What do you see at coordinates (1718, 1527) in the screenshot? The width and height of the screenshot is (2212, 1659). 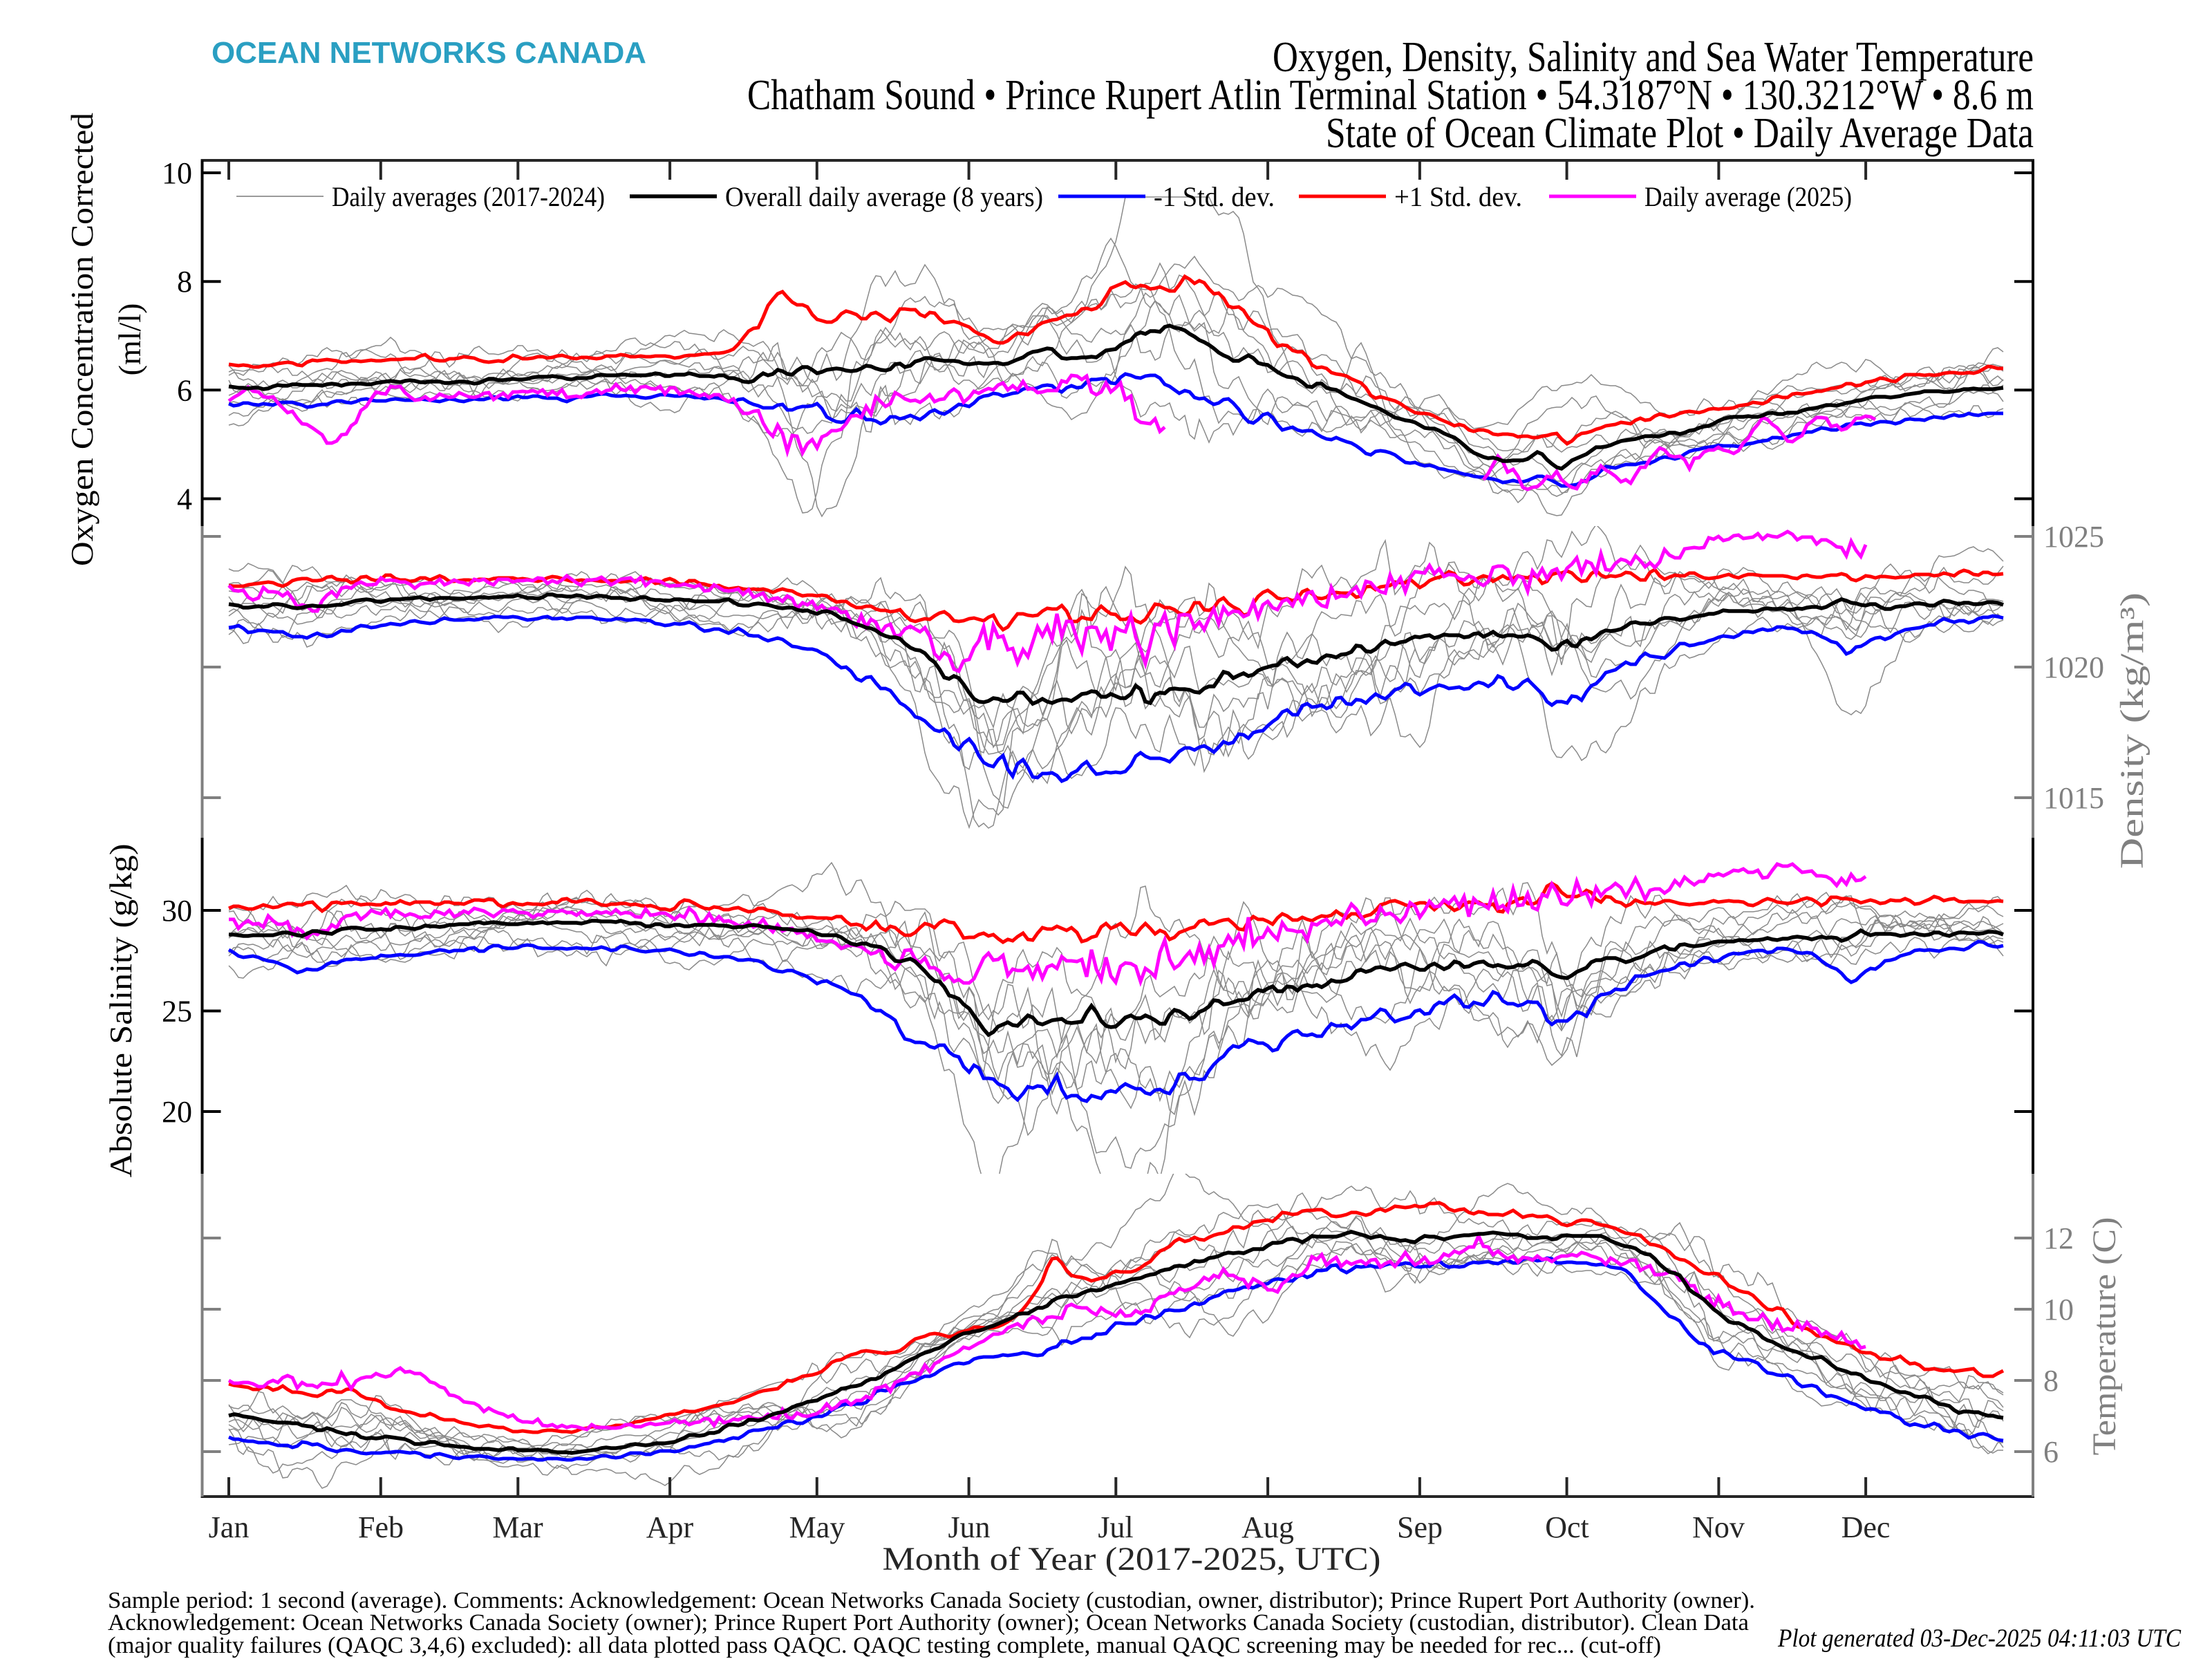 I see `svg-text: Nov` at bounding box center [1718, 1527].